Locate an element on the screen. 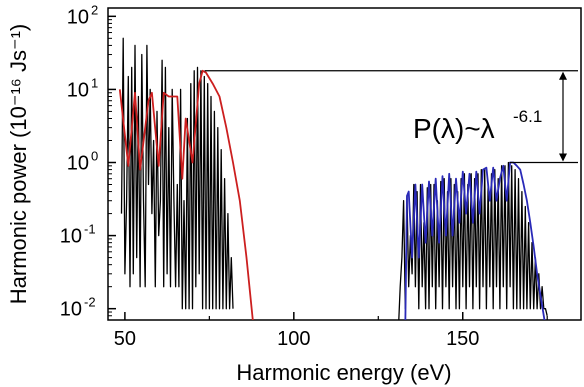 The image size is (584, 387). x-tick-label: 50 is located at coordinates (125, 339).